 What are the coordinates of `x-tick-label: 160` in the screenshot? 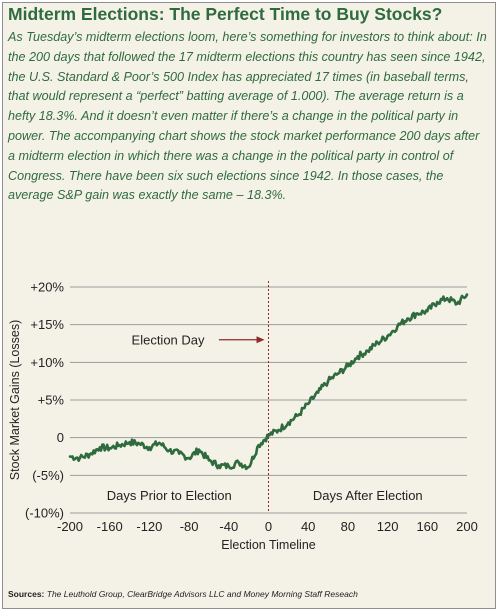 It's located at (427, 526).